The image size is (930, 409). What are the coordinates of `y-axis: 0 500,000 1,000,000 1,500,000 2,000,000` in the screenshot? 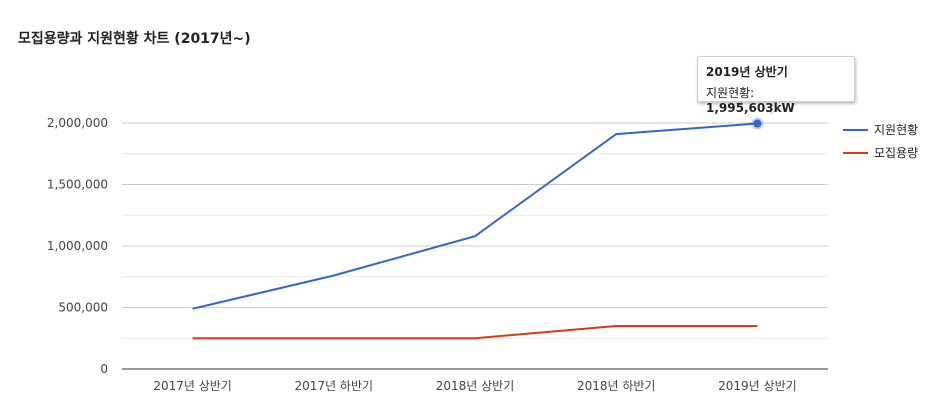 It's located at (77, 246).